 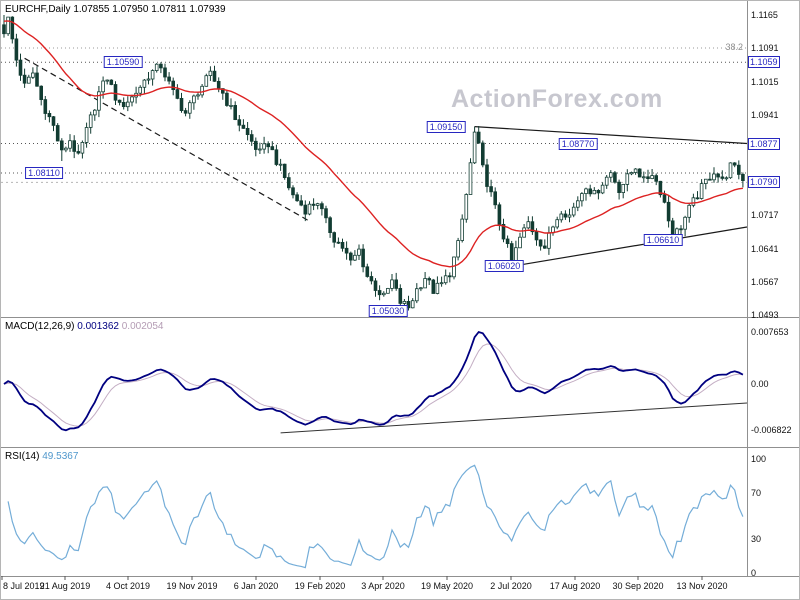 I want to click on macd-signal-value: 0.002054, so click(x=142, y=326).